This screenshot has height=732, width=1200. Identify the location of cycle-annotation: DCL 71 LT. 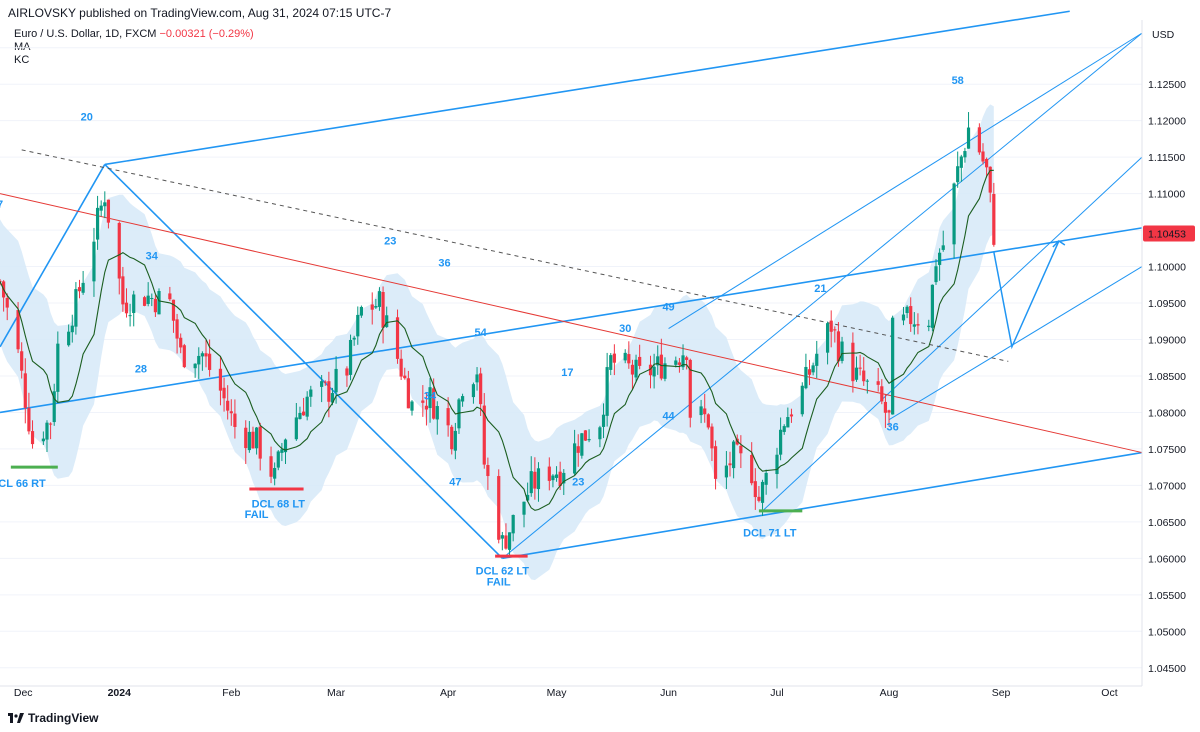
(770, 533).